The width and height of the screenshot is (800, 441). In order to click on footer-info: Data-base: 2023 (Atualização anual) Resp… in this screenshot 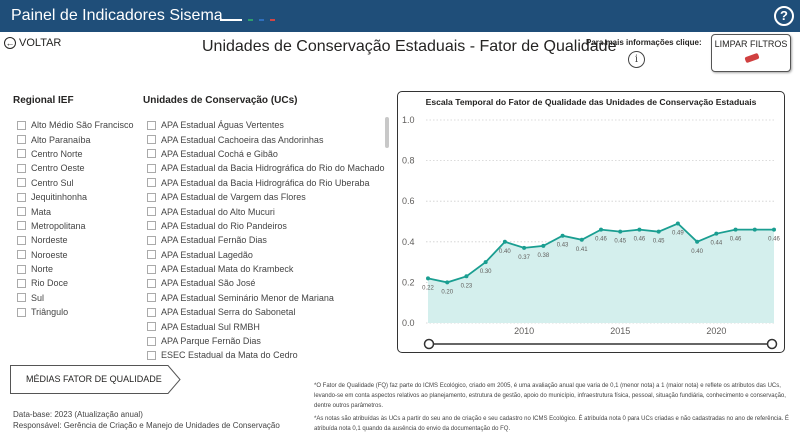, I will do `click(146, 420)`.